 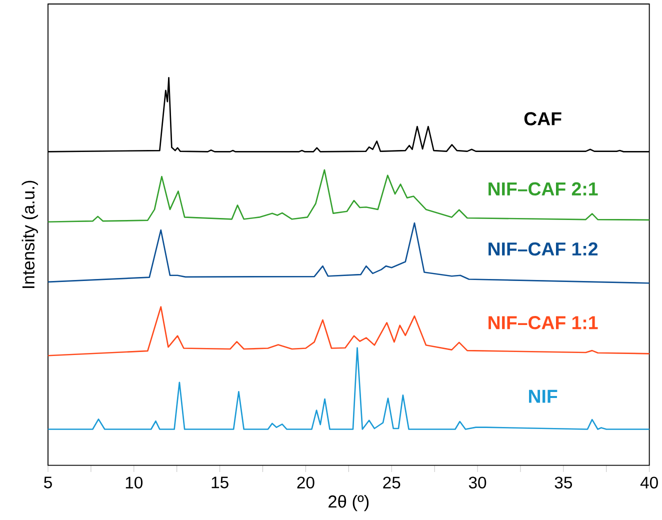 I want to click on x-tick-label: 40, so click(x=649, y=482).